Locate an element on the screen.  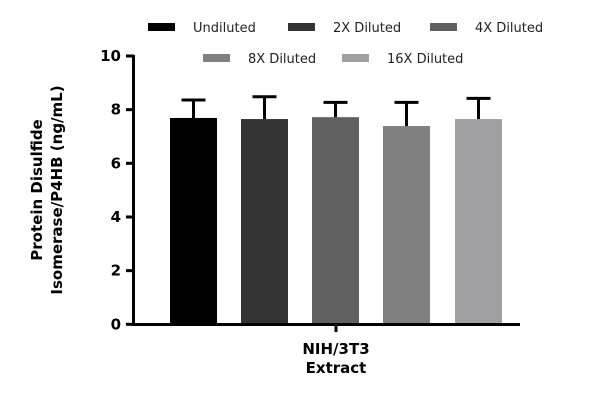
y-tick-label: 2 is located at coordinates (116, 271).